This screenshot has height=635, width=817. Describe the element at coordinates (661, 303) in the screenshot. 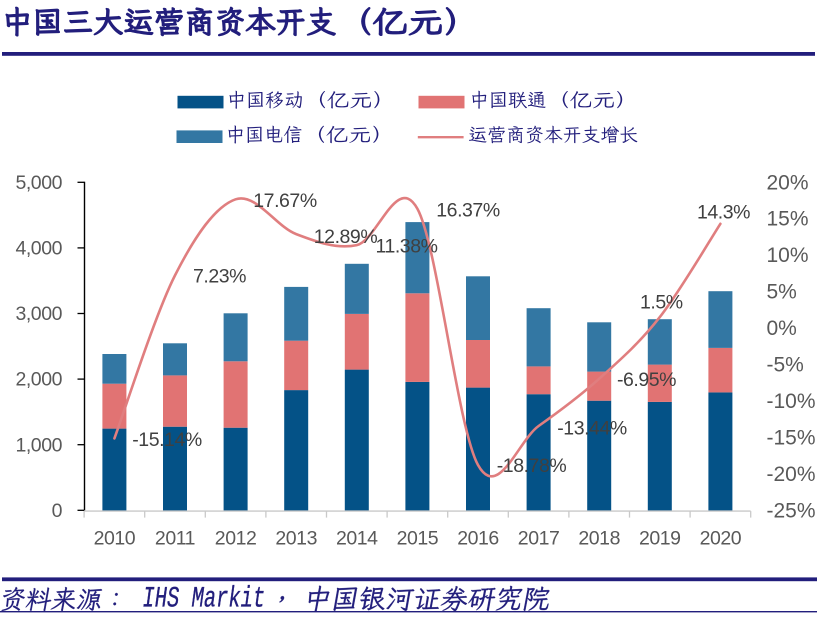

I see `svg-text: 1.5%` at that location.